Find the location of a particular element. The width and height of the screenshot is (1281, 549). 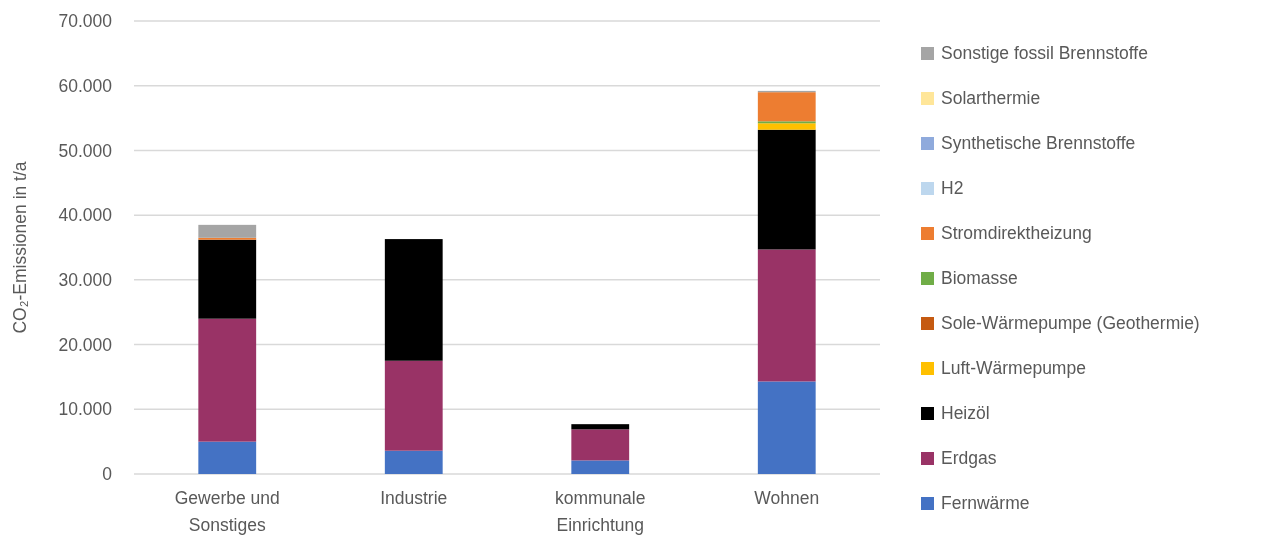

legend-label: Stromdirektheizung is located at coordinates (1016, 233).